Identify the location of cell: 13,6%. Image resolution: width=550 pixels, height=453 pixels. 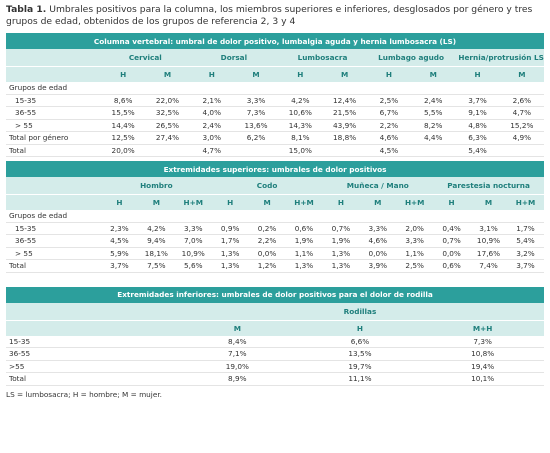
(256, 125).